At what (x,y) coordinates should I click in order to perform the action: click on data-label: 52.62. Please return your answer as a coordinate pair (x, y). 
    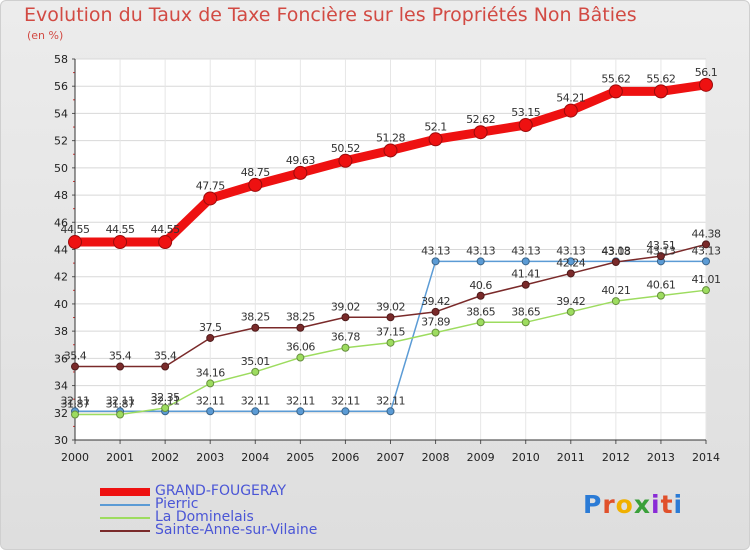
    Looking at the image, I should click on (480, 119).